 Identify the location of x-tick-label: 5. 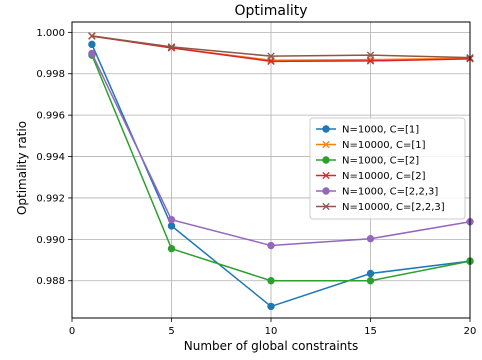
(171, 331).